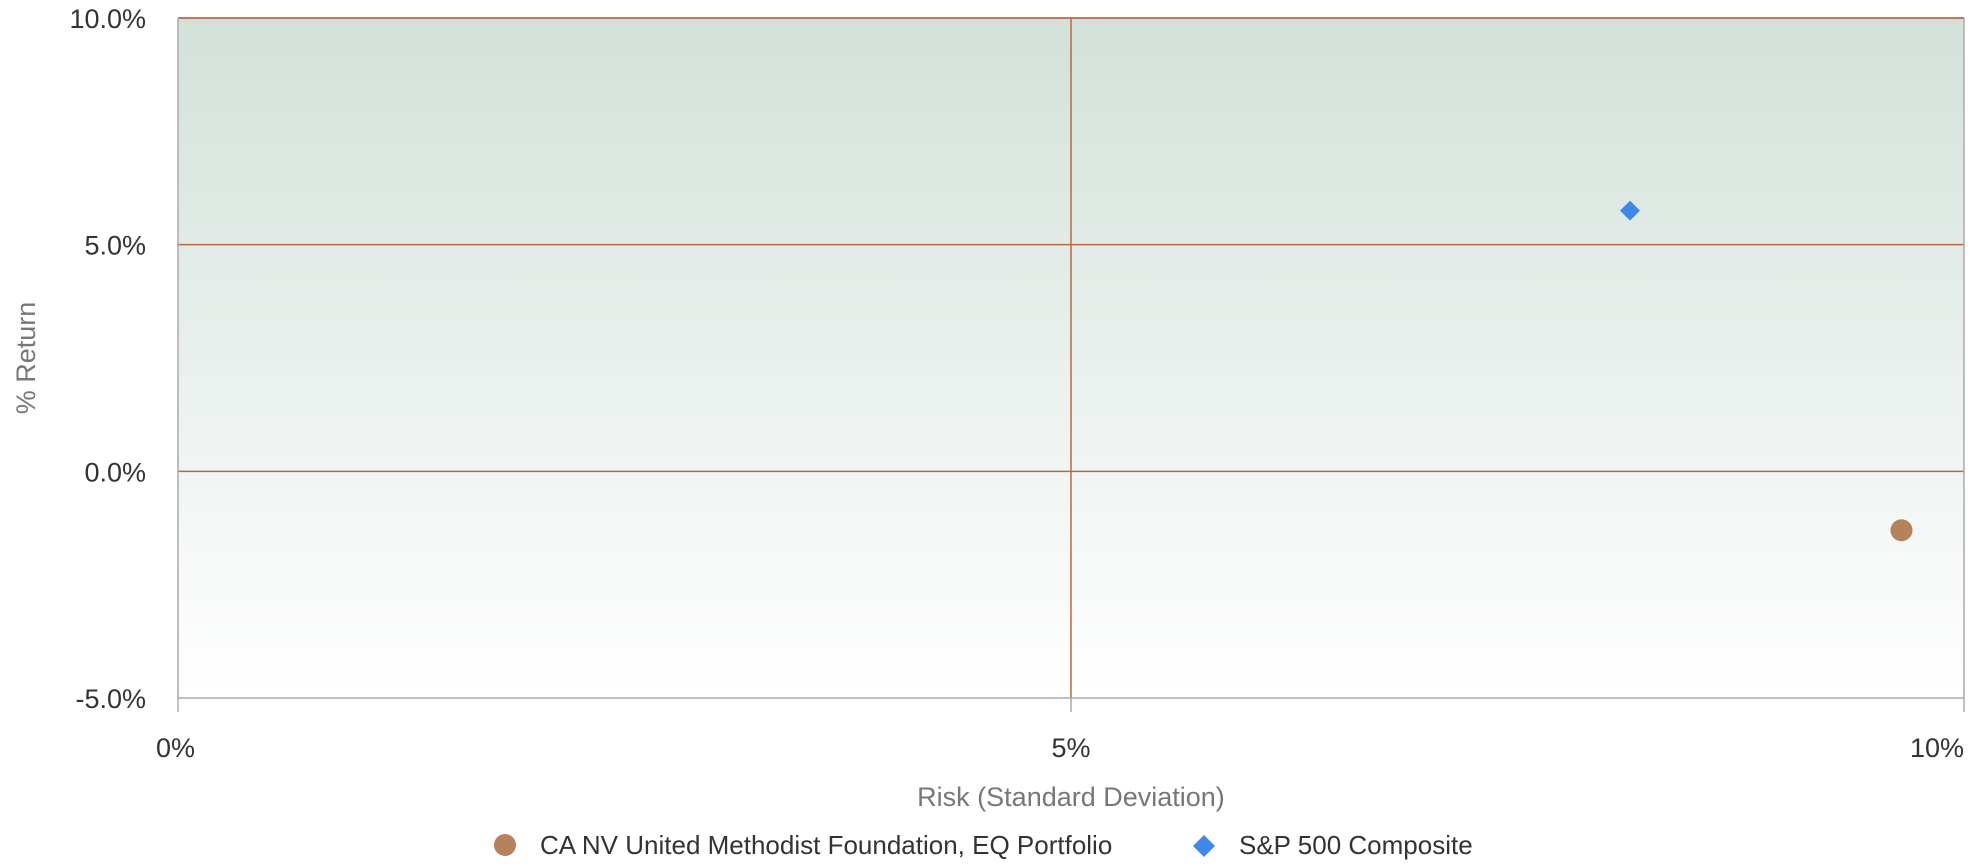 Image resolution: width=1982 pixels, height=866 pixels. What do you see at coordinates (1901, 530) in the screenshot?
I see `data-point-circle` at bounding box center [1901, 530].